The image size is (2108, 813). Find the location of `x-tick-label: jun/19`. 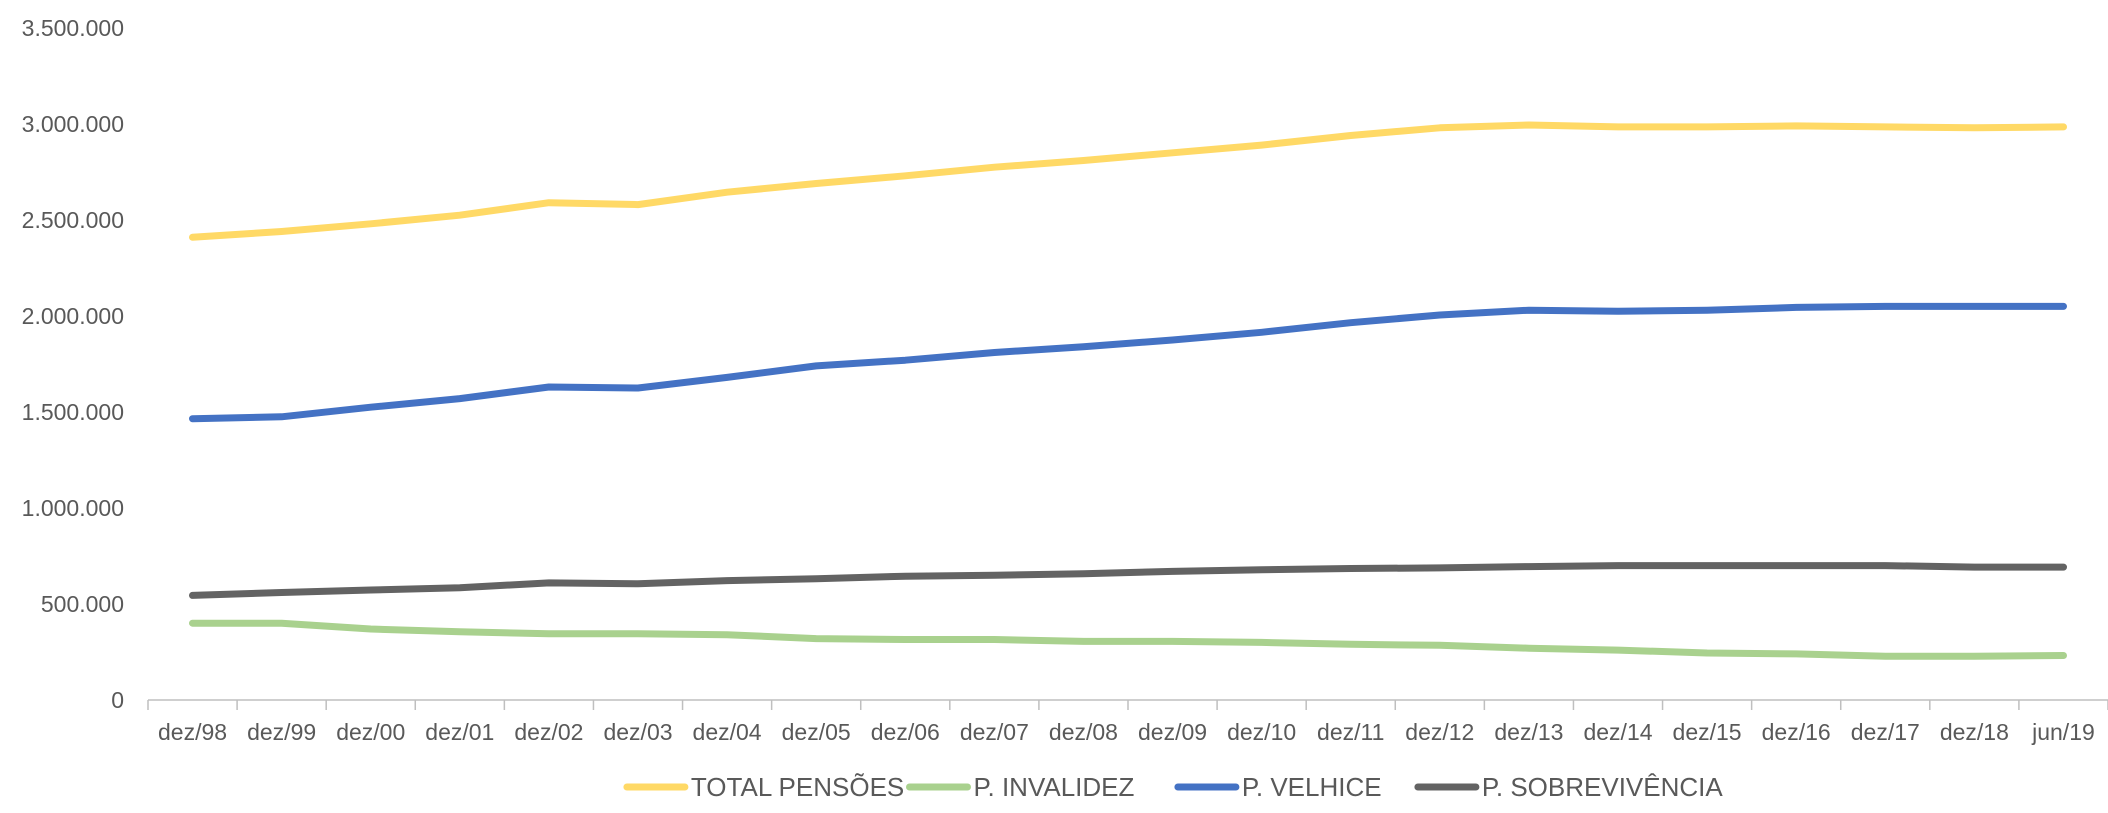

x-tick-label: jun/19 is located at coordinates (2063, 732).